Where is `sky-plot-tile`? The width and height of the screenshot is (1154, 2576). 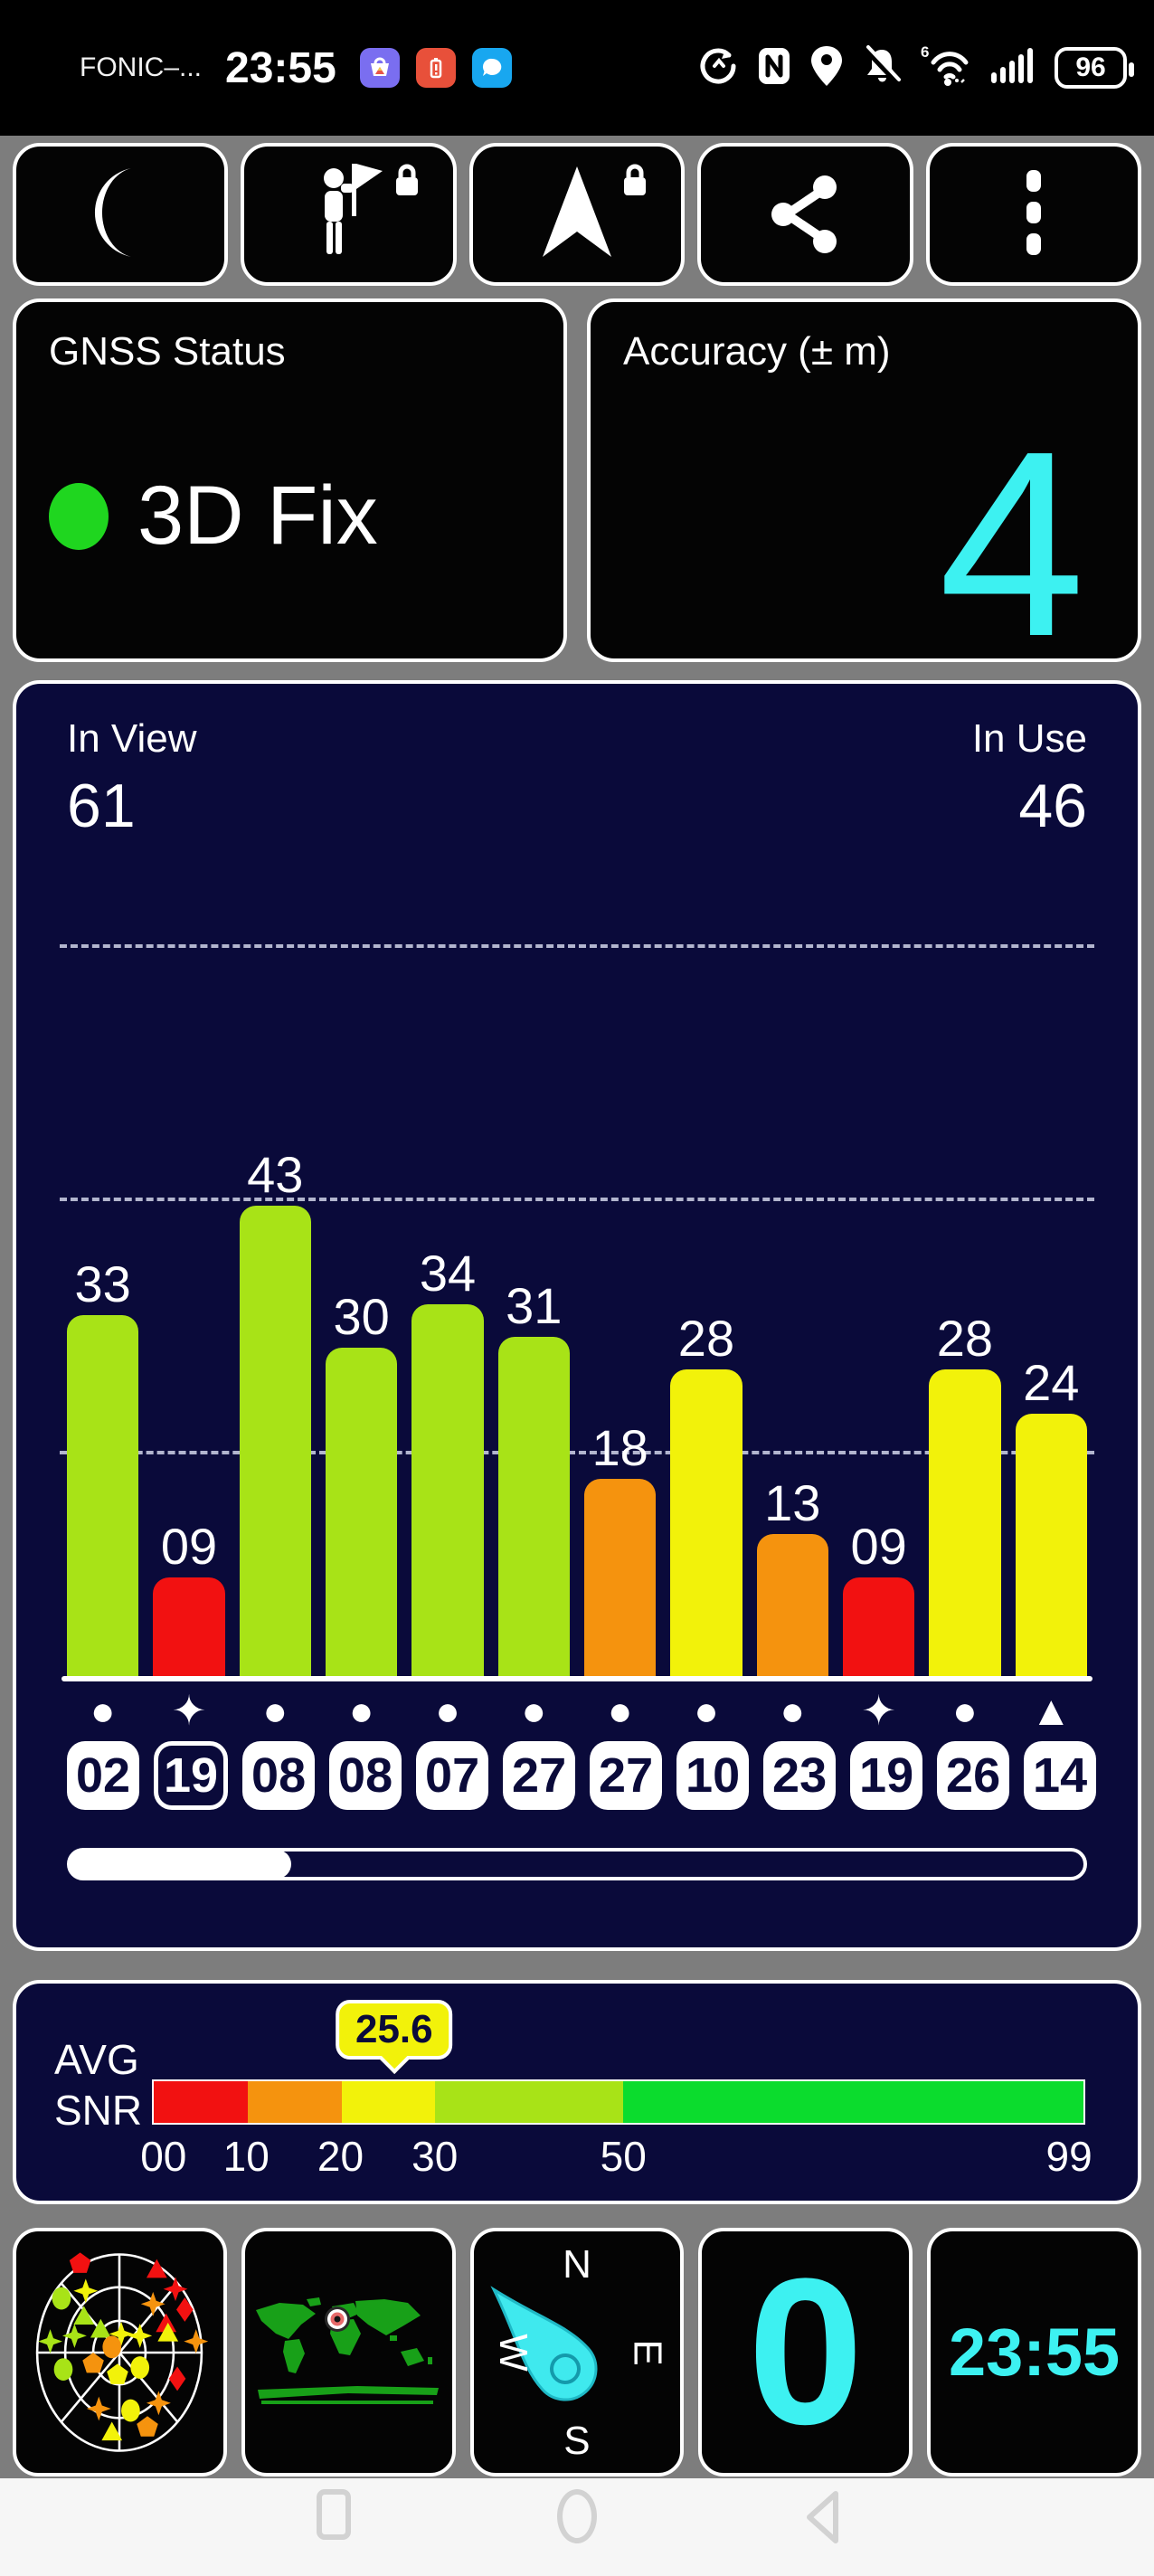 sky-plot-tile is located at coordinates (120, 2352).